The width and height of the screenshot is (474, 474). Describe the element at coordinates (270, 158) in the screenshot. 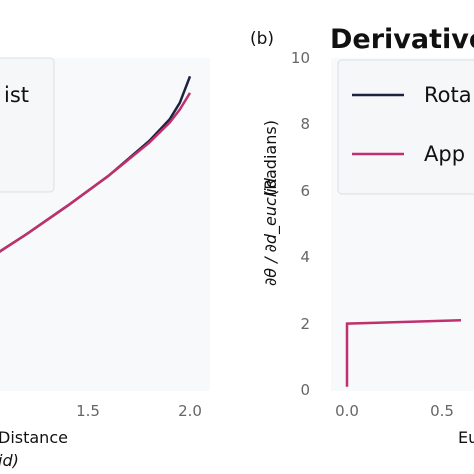

I see `right-y-axis-label-units: (Radians)` at that location.